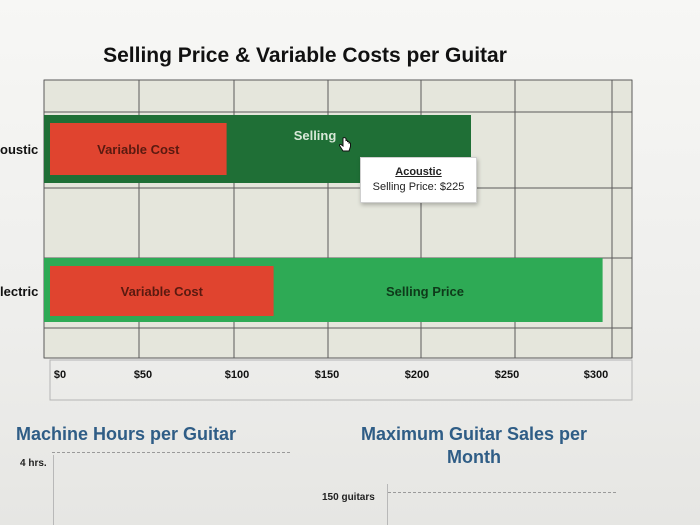 This screenshot has width=700, height=525. What do you see at coordinates (387, 504) in the screenshot?
I see `max-sales-axis` at bounding box center [387, 504].